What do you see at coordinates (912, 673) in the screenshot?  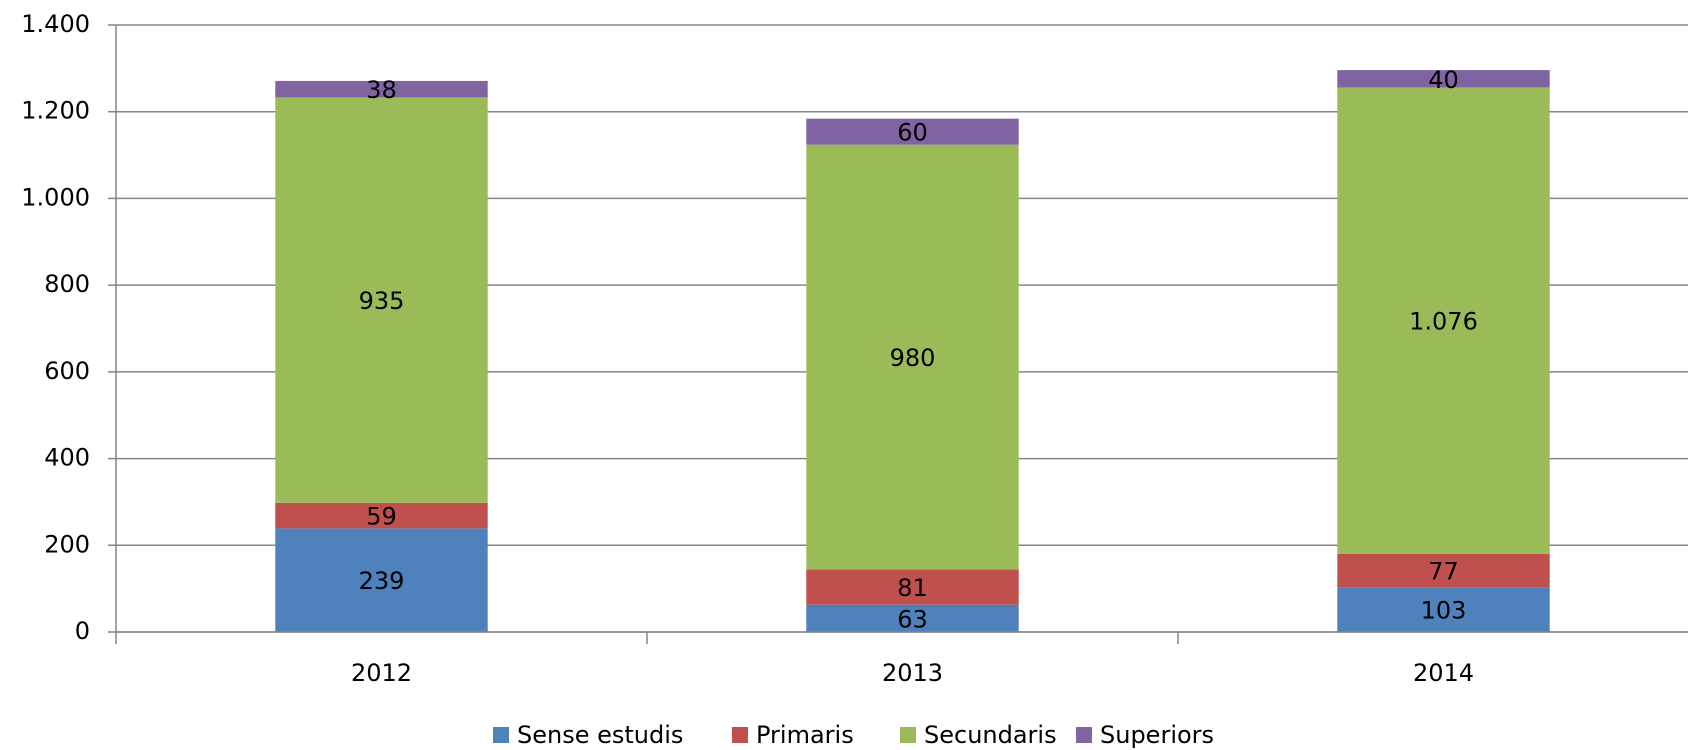 I see `x-tick-label: 2013` at bounding box center [912, 673].